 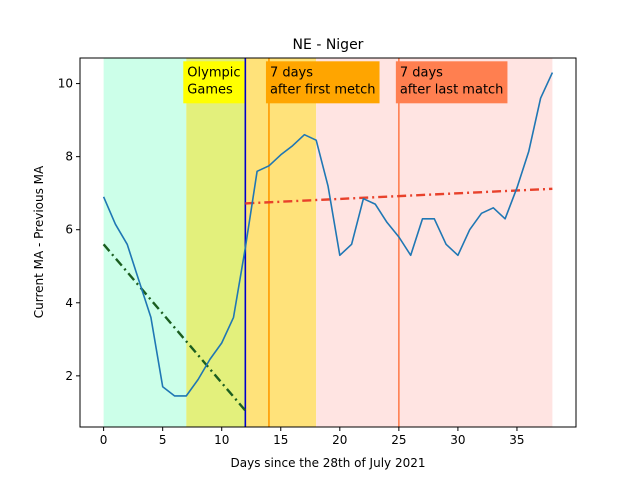 What do you see at coordinates (210, 89) in the screenshot?
I see `annotation-text-0-1: Games` at bounding box center [210, 89].